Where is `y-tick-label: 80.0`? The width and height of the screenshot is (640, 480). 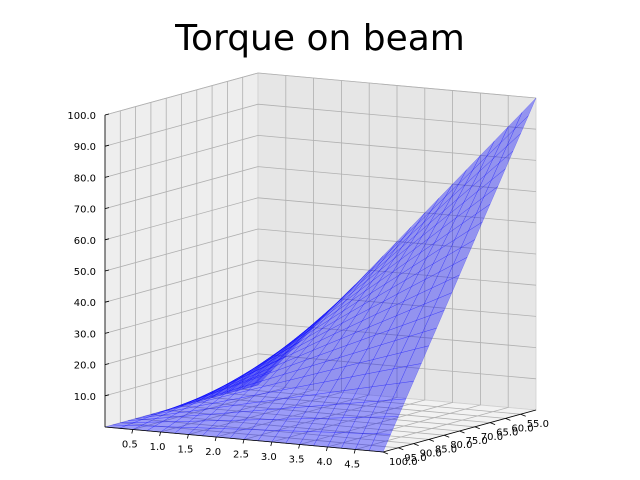 y-tick-label: 80.0 is located at coordinates (461, 445).